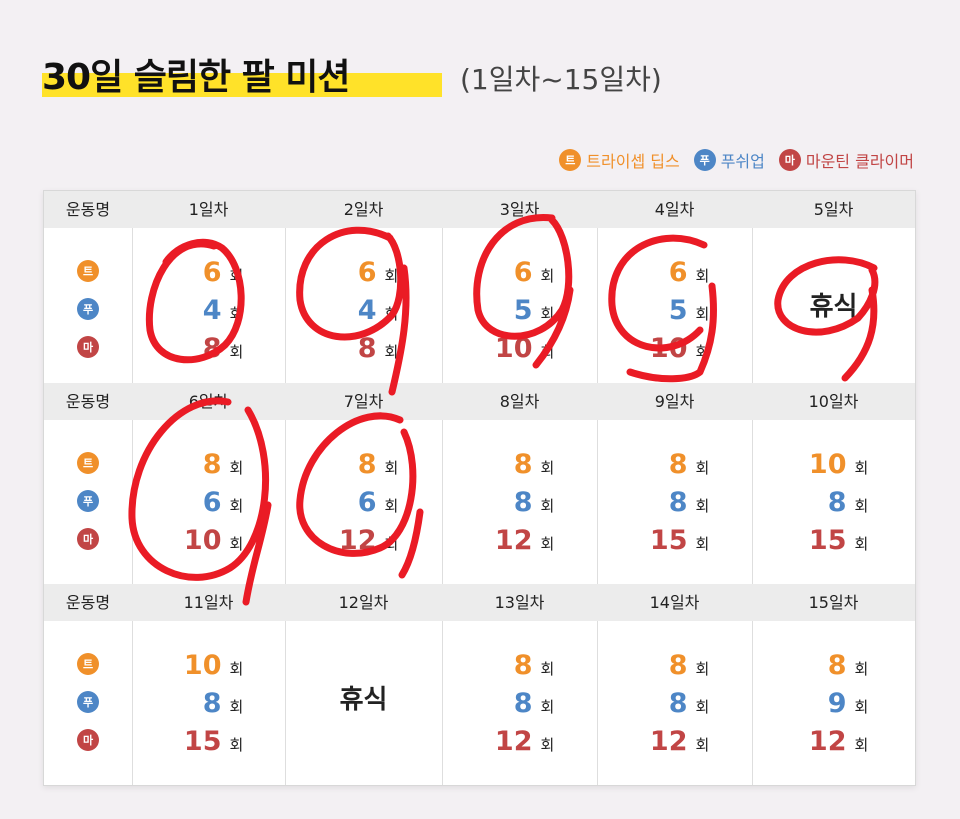 The width and height of the screenshot is (960, 819). I want to click on legend-label: 트라이셉 딥스, so click(633, 161).